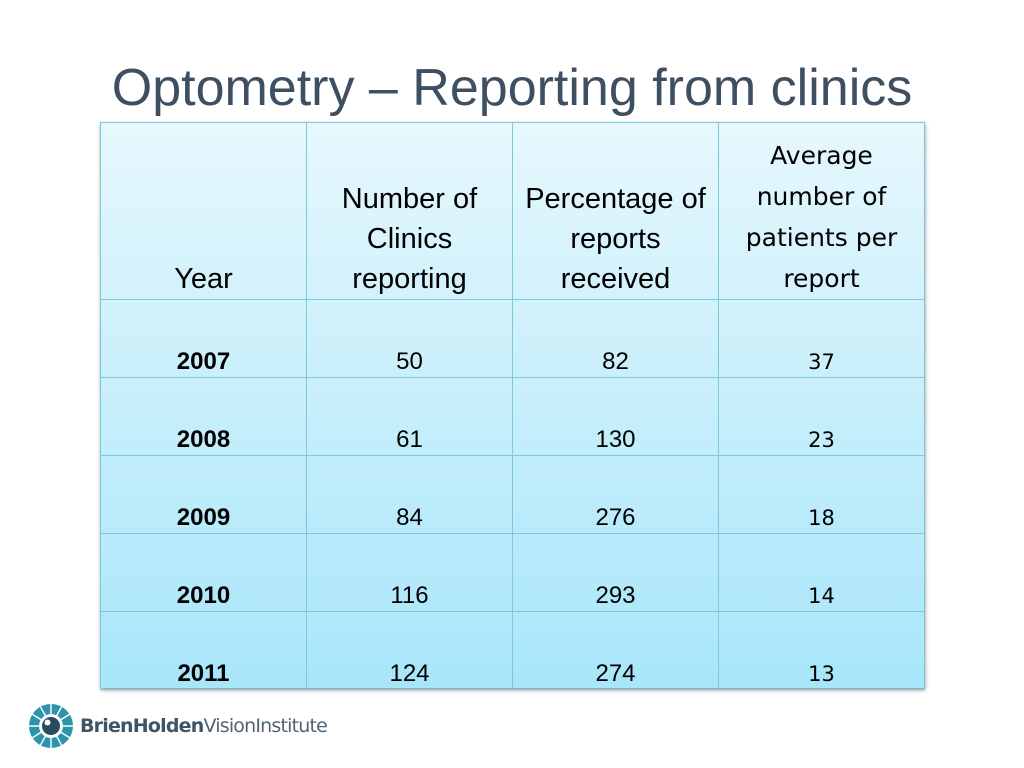  Describe the element at coordinates (512, 88) in the screenshot. I see `slide-title: Optometry – Reporting from clinics` at that location.